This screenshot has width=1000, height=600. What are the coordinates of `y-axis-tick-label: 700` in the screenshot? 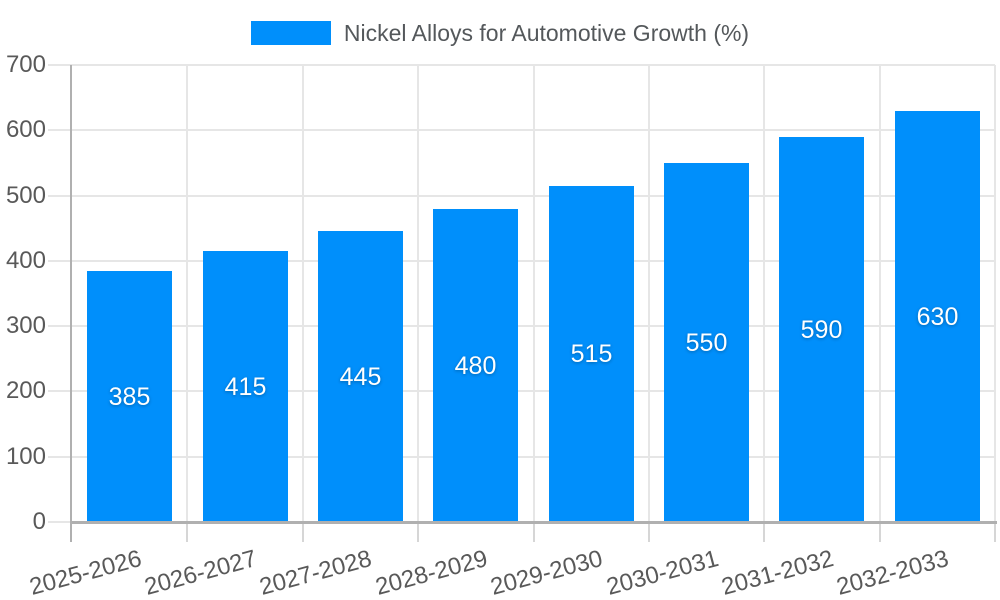 It's located at (25, 64).